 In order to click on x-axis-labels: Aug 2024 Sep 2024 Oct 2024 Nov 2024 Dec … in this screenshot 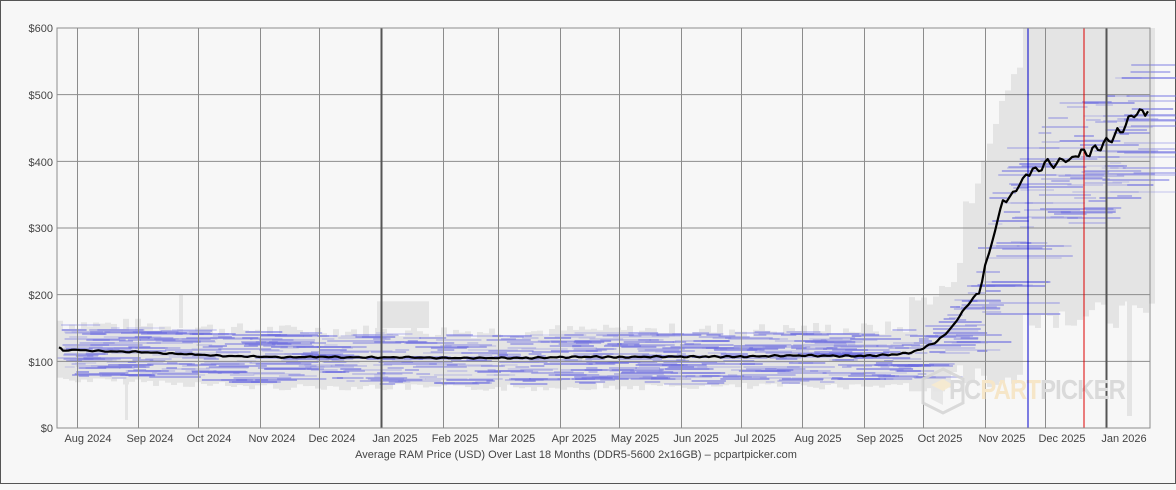, I will do `click(605, 439)`.